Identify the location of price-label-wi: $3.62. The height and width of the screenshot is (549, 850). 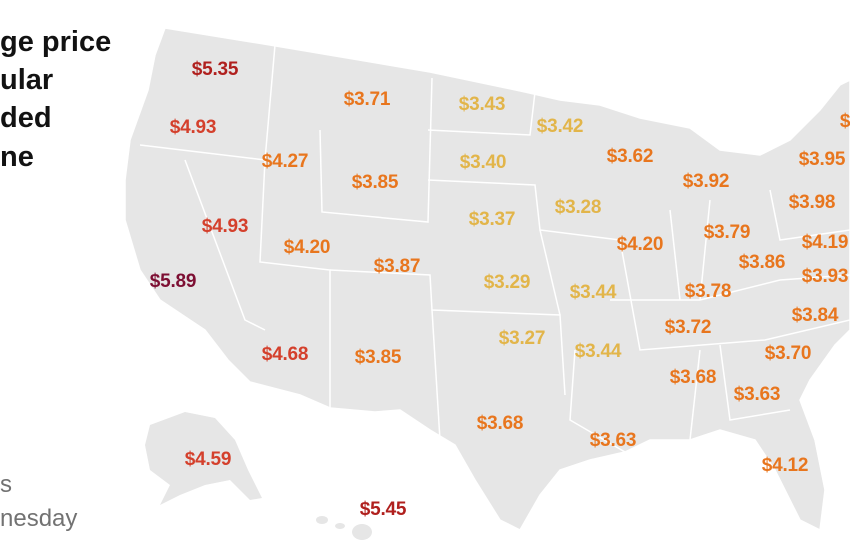
(630, 156).